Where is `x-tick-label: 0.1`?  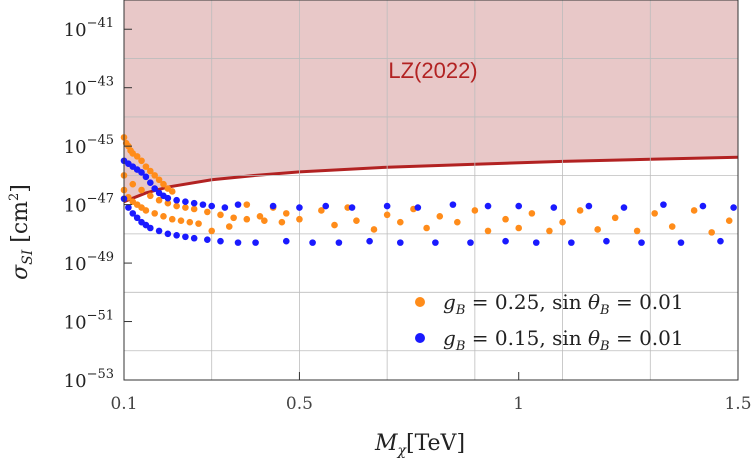
x-tick-label: 0.1 is located at coordinates (123, 404).